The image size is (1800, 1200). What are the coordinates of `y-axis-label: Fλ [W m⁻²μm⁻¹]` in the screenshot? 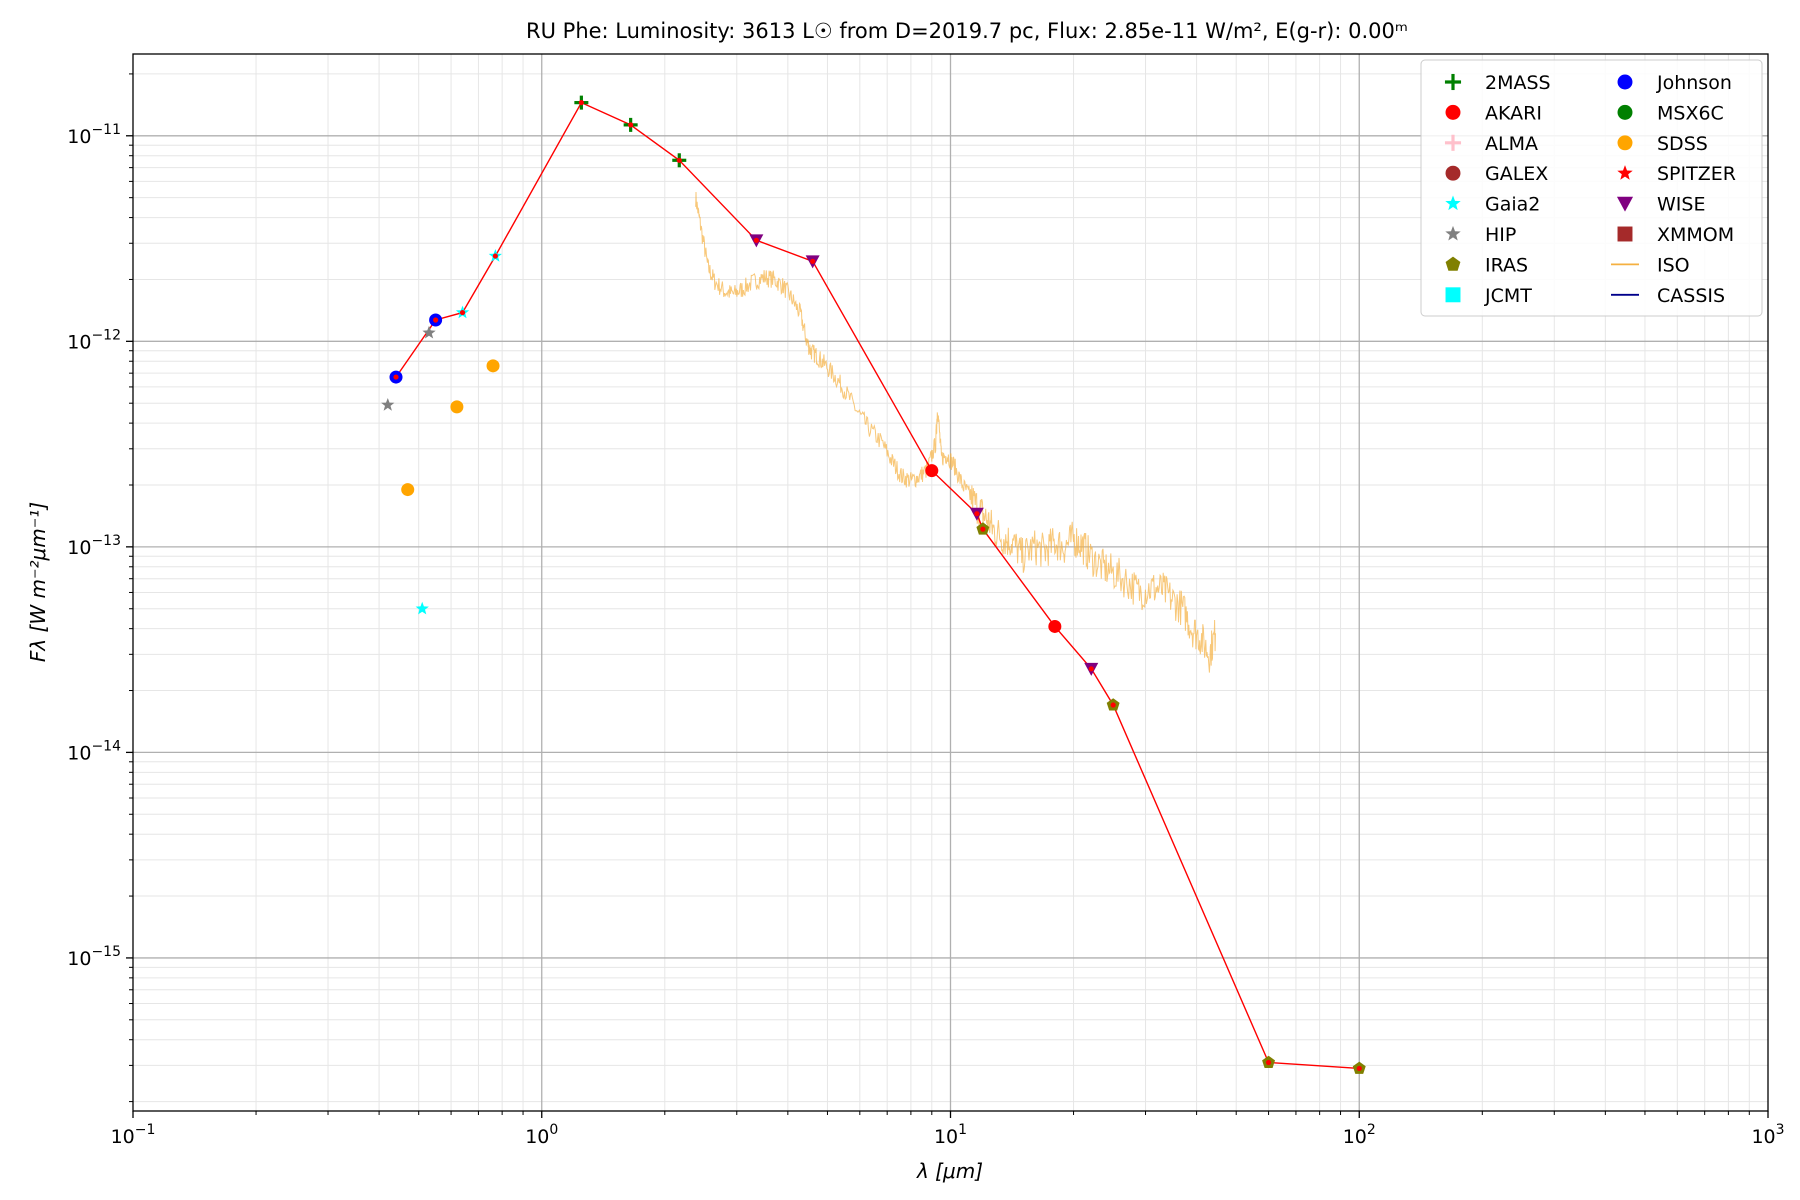 It's located at (38, 582).